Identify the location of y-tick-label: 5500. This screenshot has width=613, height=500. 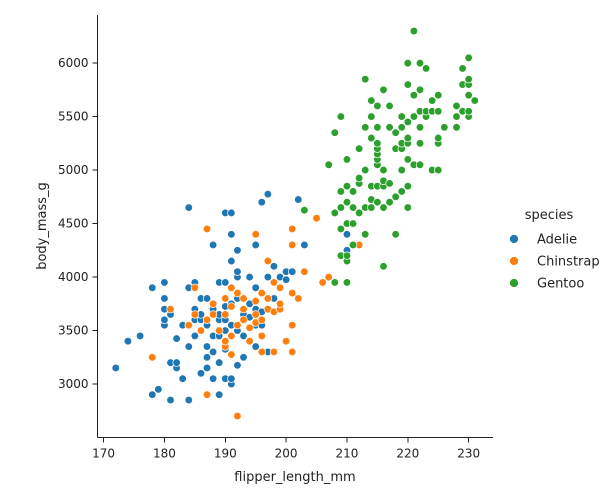
(73, 117).